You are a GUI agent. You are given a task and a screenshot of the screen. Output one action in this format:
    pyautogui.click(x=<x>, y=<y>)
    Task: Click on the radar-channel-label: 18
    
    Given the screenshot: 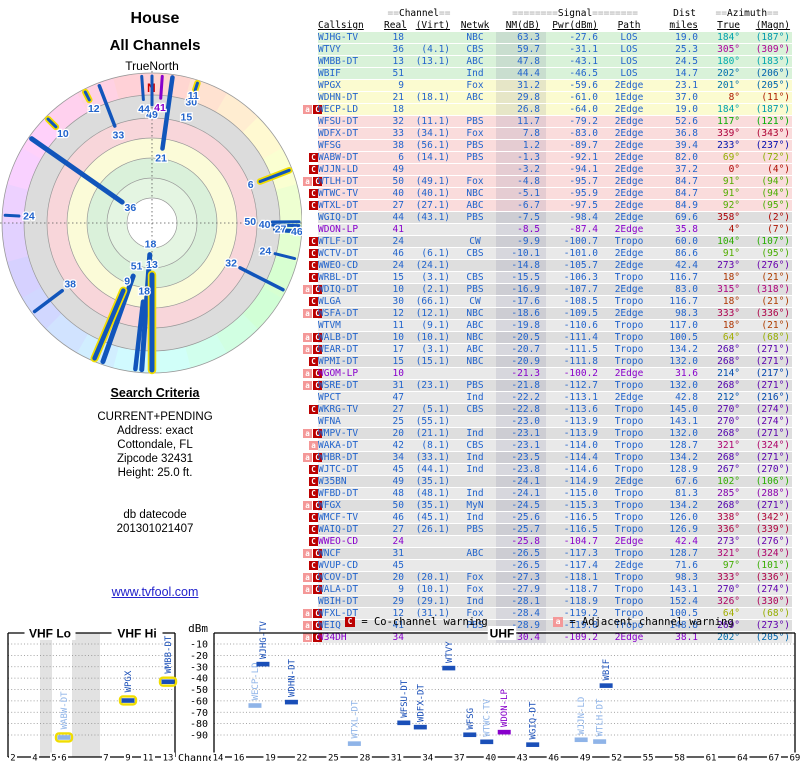 What is the action you would take?
    pyautogui.click(x=151, y=245)
    